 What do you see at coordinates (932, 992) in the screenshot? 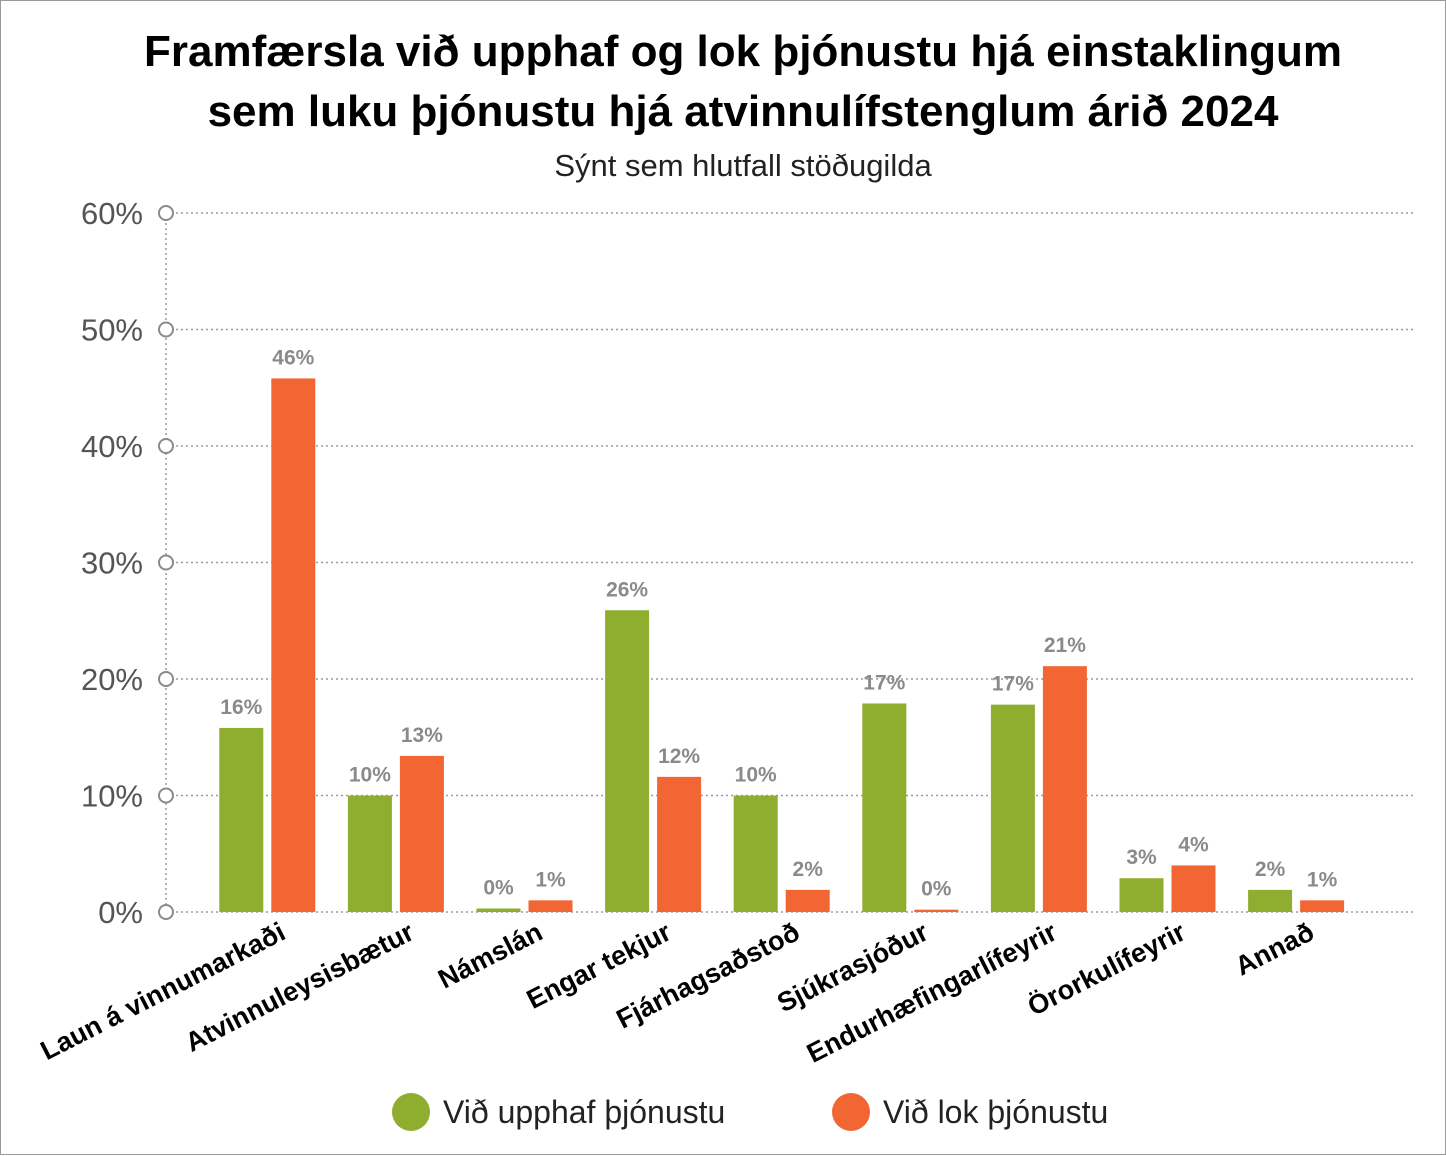
I see `x-tick-label: Endurhæfingarlífeyrir` at bounding box center [932, 992].